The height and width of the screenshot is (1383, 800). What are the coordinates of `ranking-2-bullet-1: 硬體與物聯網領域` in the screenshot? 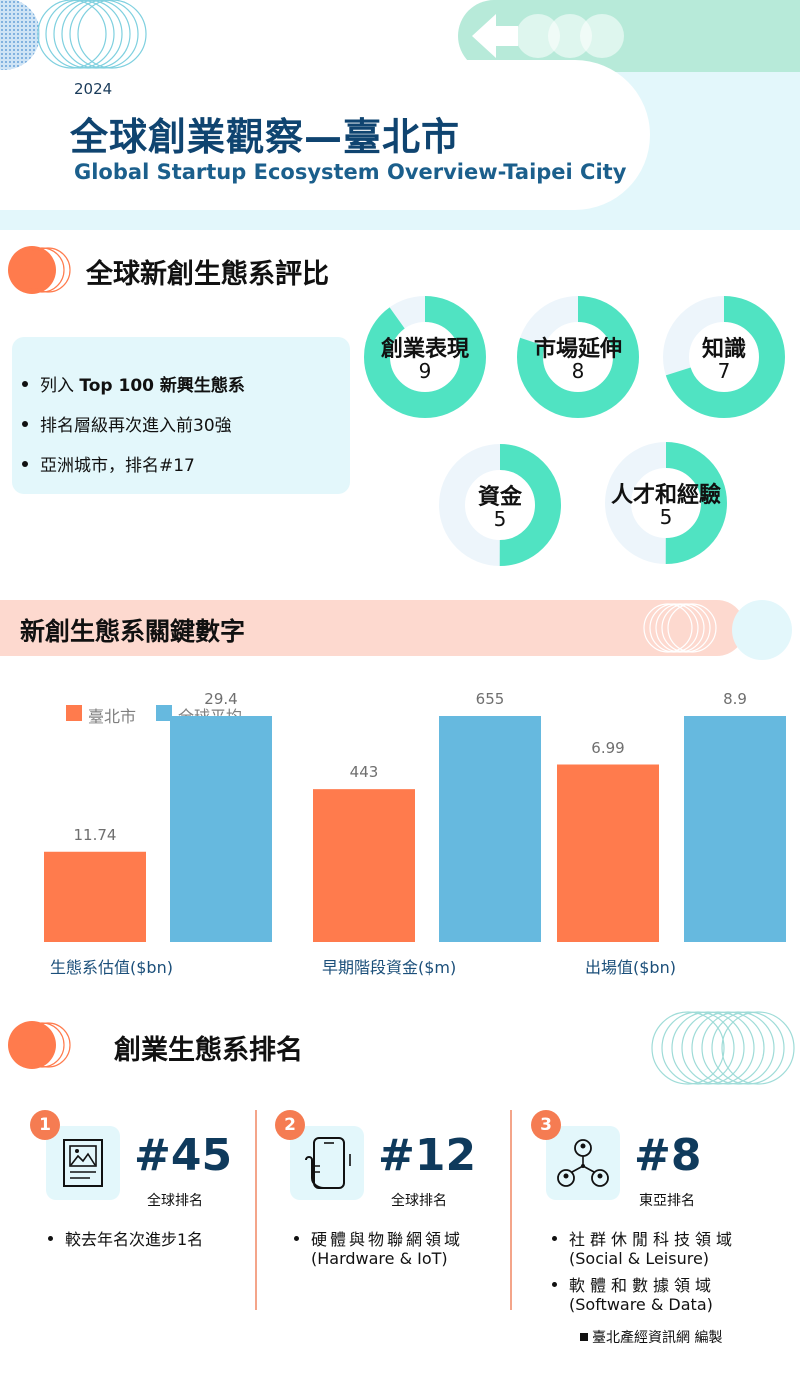 It's located at (378, 1238).